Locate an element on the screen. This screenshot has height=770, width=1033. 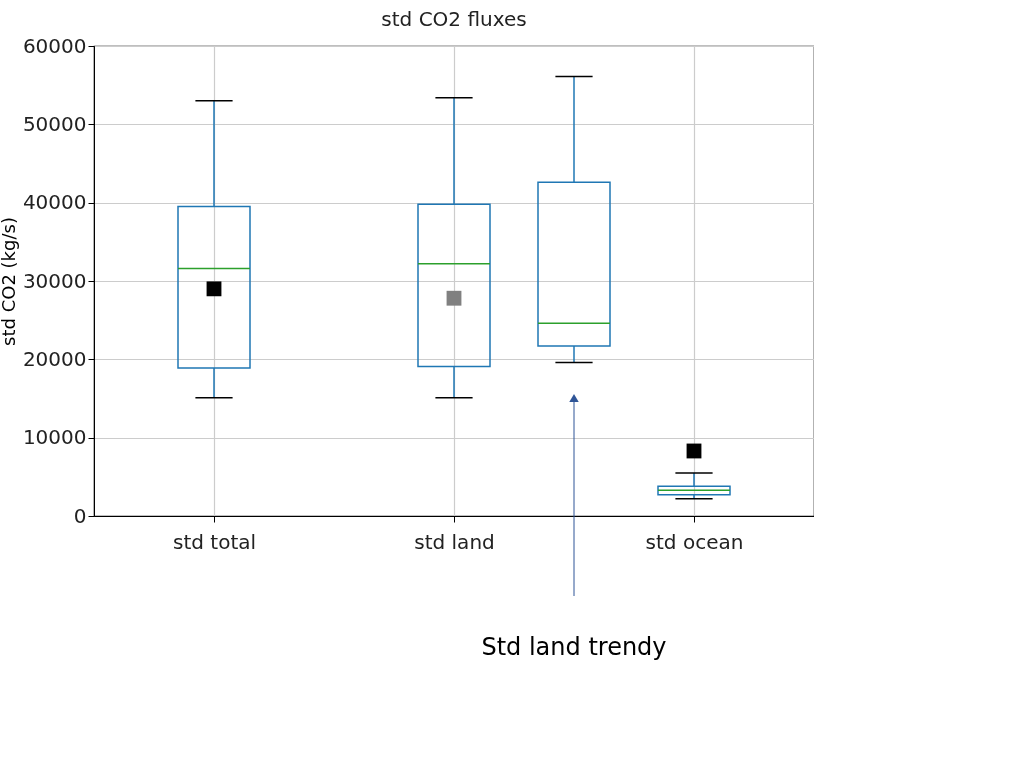
y-tick-label: 0 is located at coordinates (80, 515).